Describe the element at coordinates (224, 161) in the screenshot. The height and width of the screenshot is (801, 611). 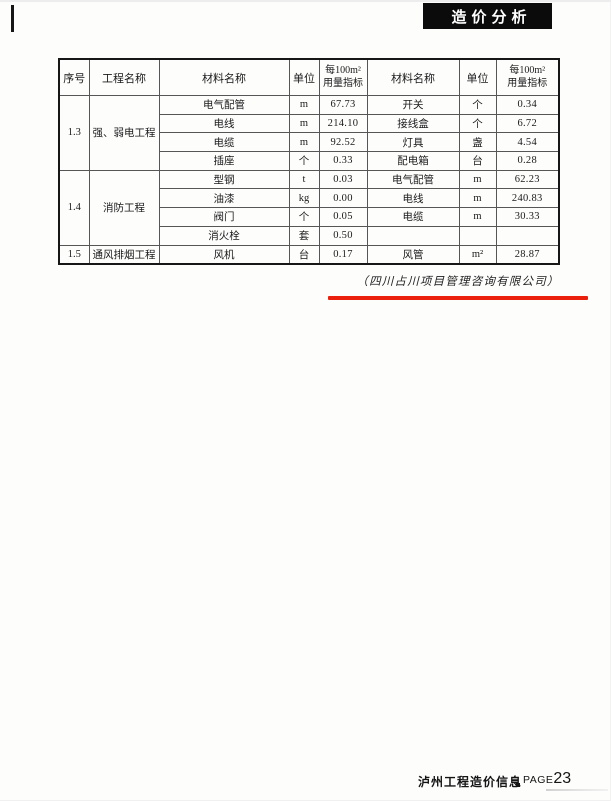
I see `material-cell: 插座` at that location.